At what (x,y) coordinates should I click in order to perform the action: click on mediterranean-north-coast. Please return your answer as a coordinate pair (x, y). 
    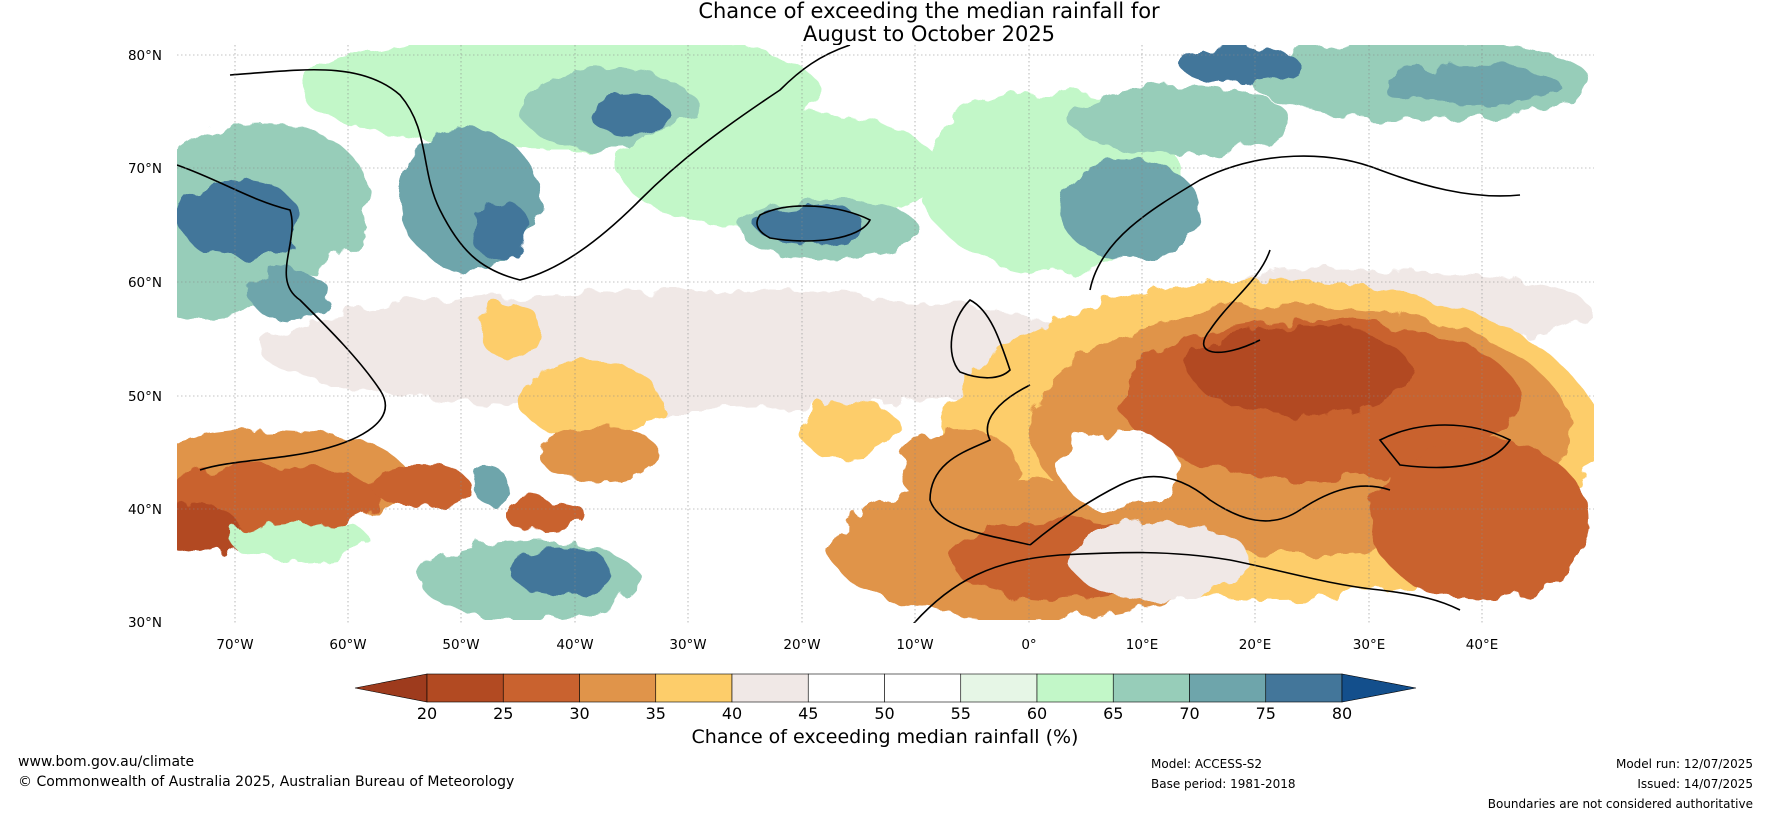
    Looking at the image, I should click on (1210, 510).